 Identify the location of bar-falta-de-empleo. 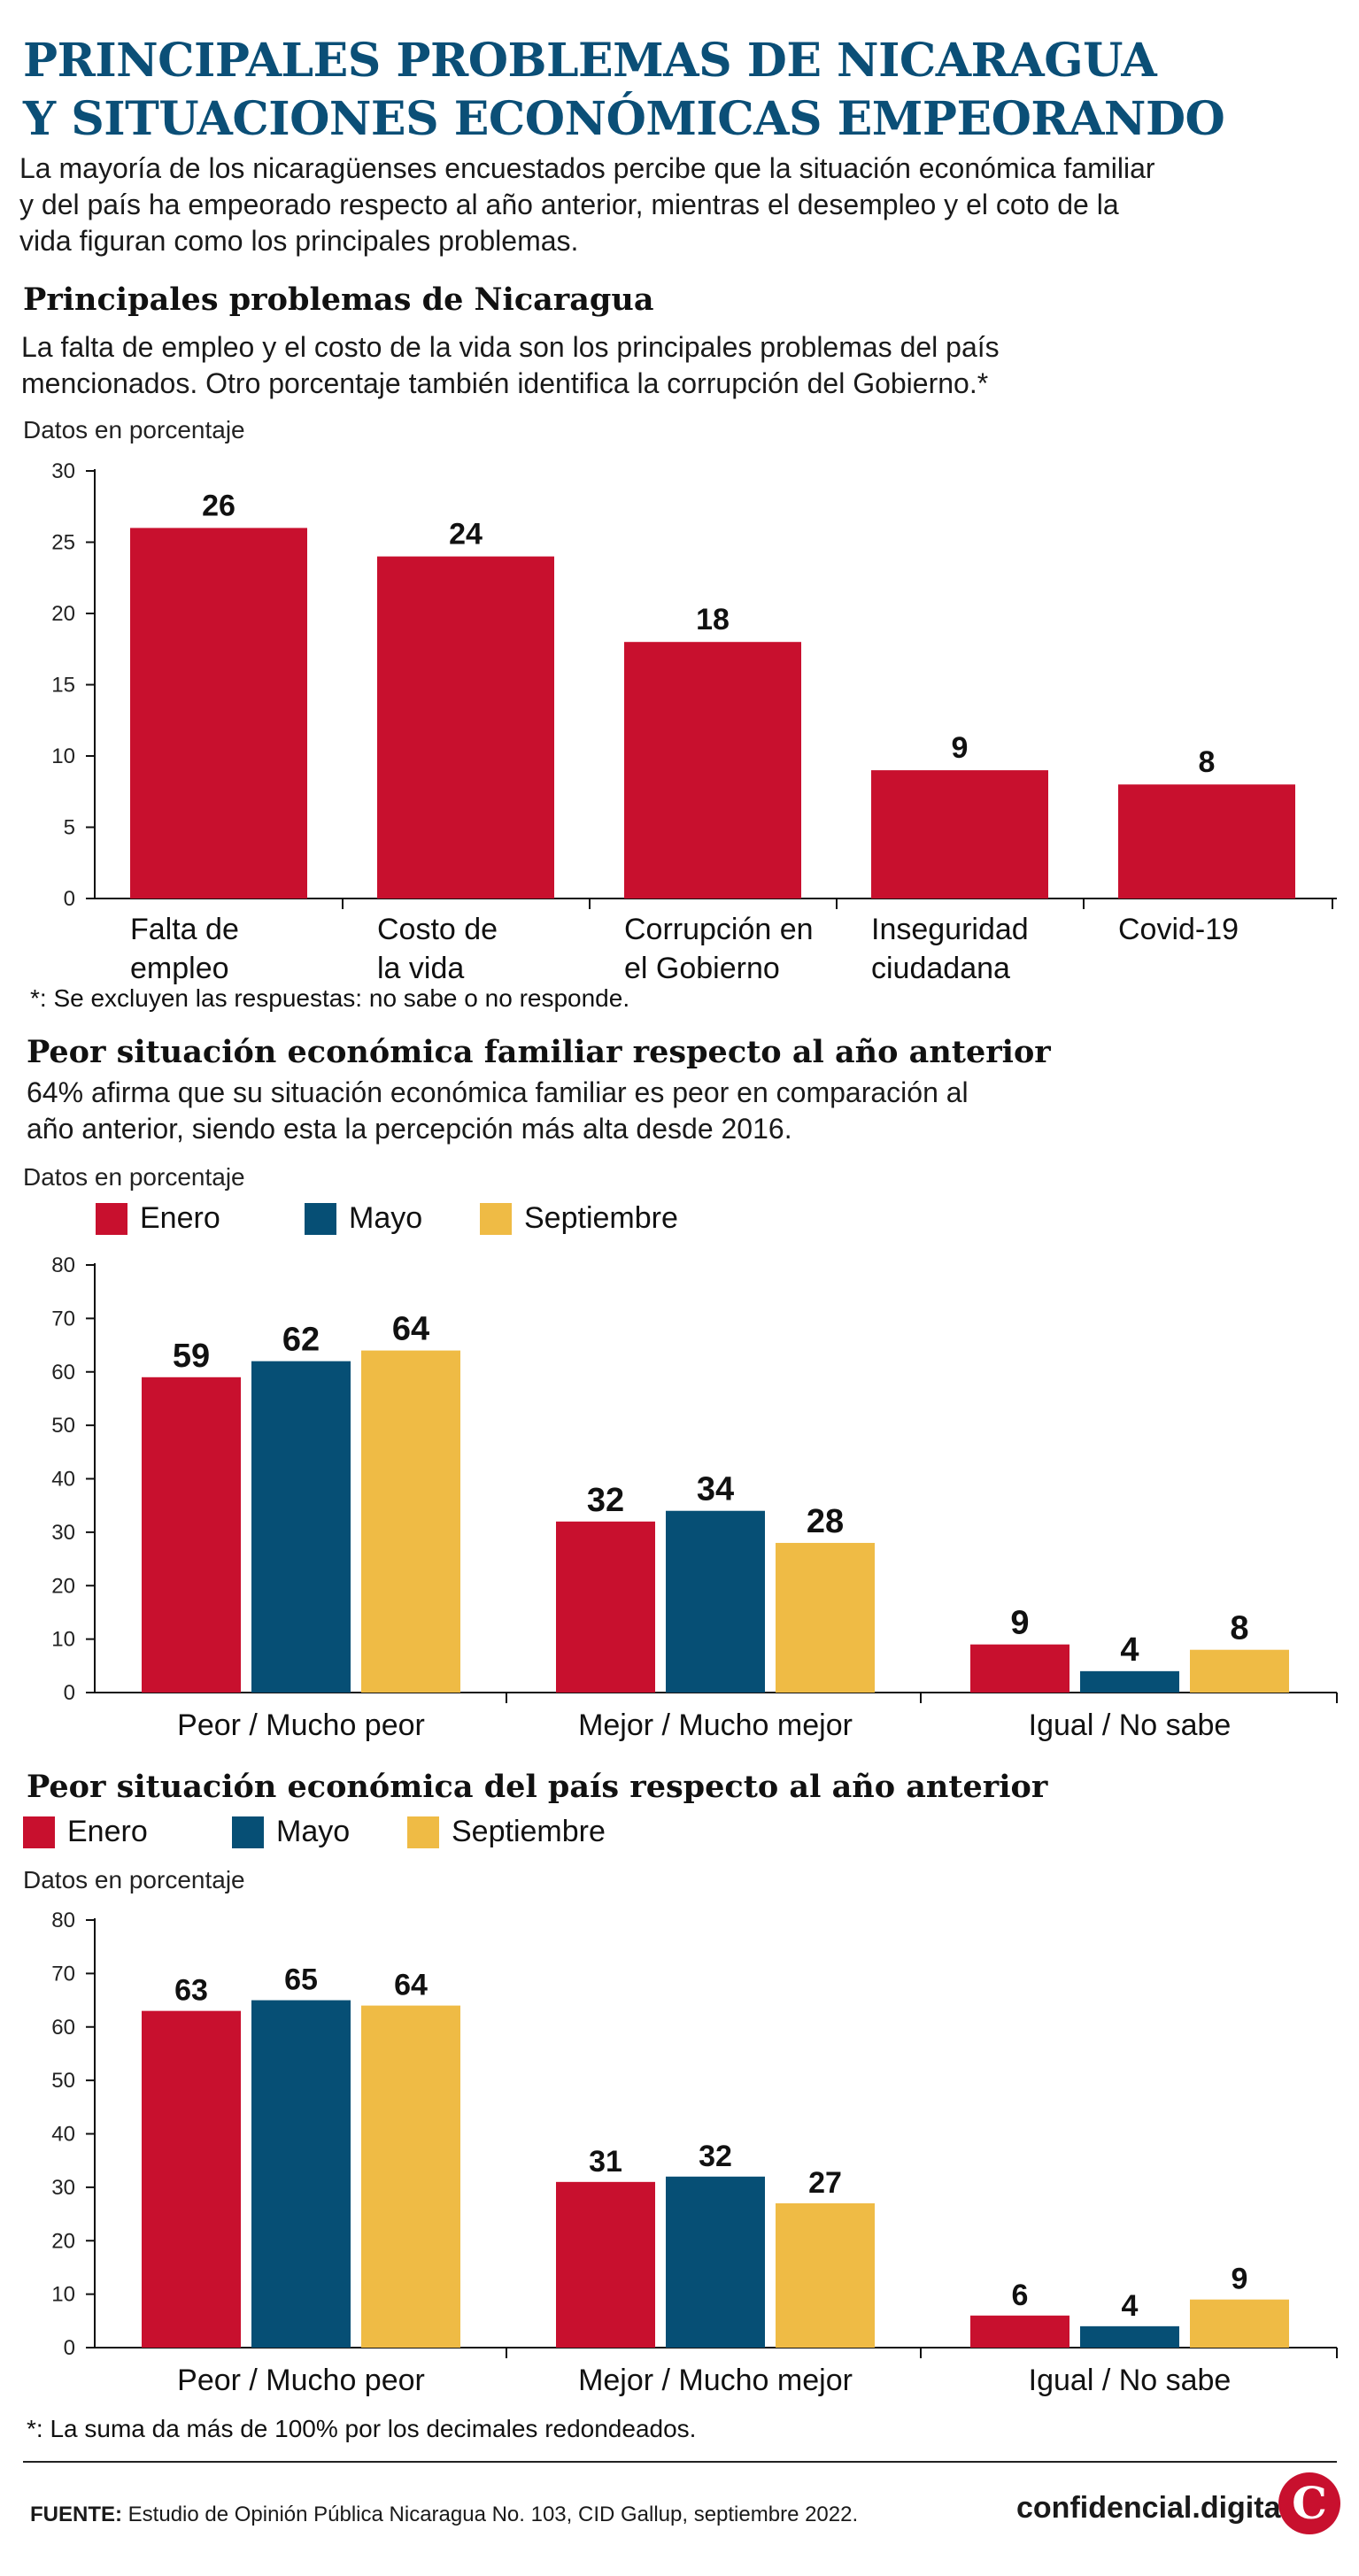
(219, 713).